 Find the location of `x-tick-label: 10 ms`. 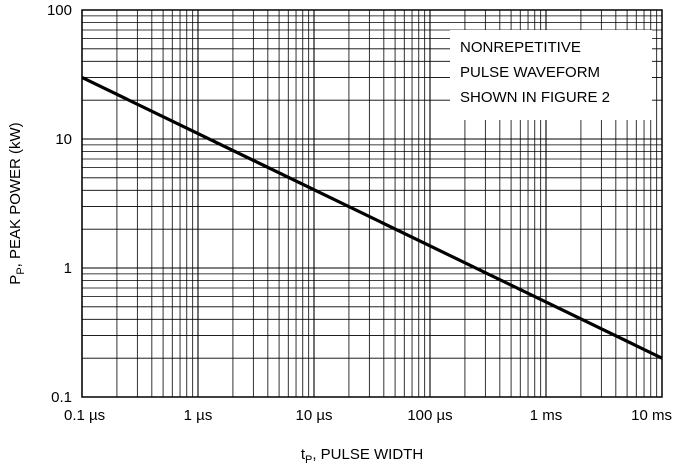

x-tick-label: 10 ms is located at coordinates (651, 415).